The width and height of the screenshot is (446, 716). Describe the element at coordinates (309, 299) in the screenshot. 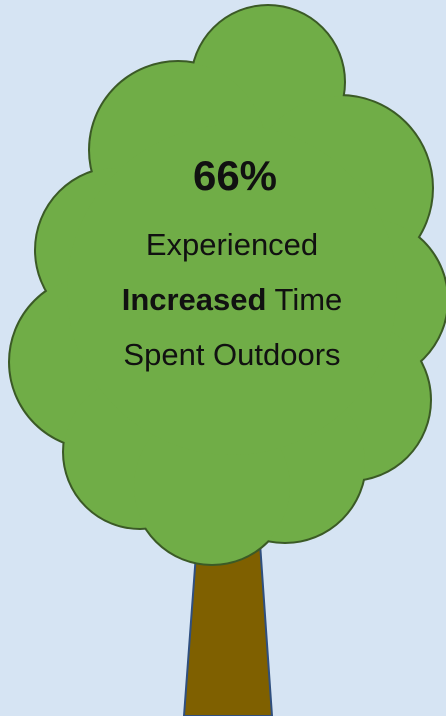

I see `label-text: Time` at that location.